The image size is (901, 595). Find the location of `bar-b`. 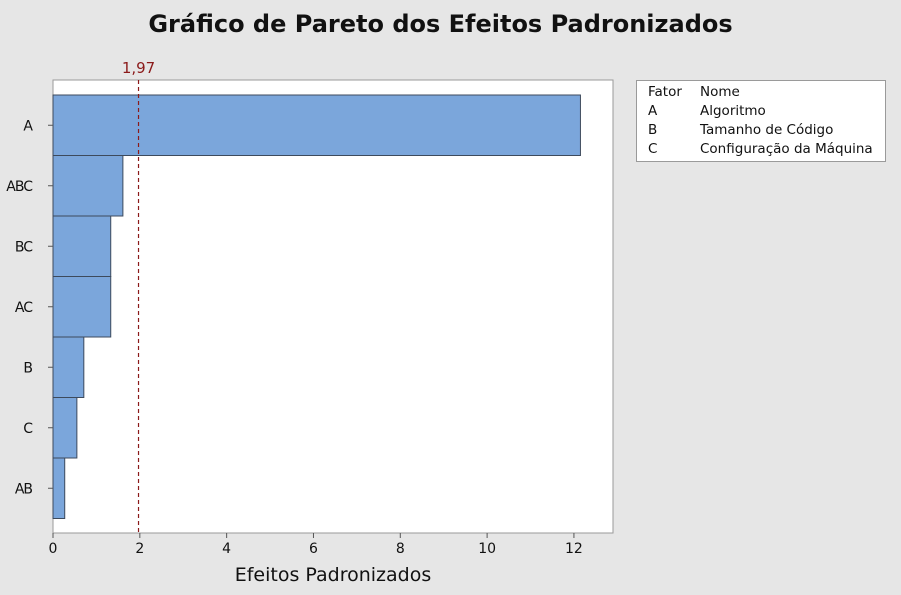

bar-b is located at coordinates (68, 367).